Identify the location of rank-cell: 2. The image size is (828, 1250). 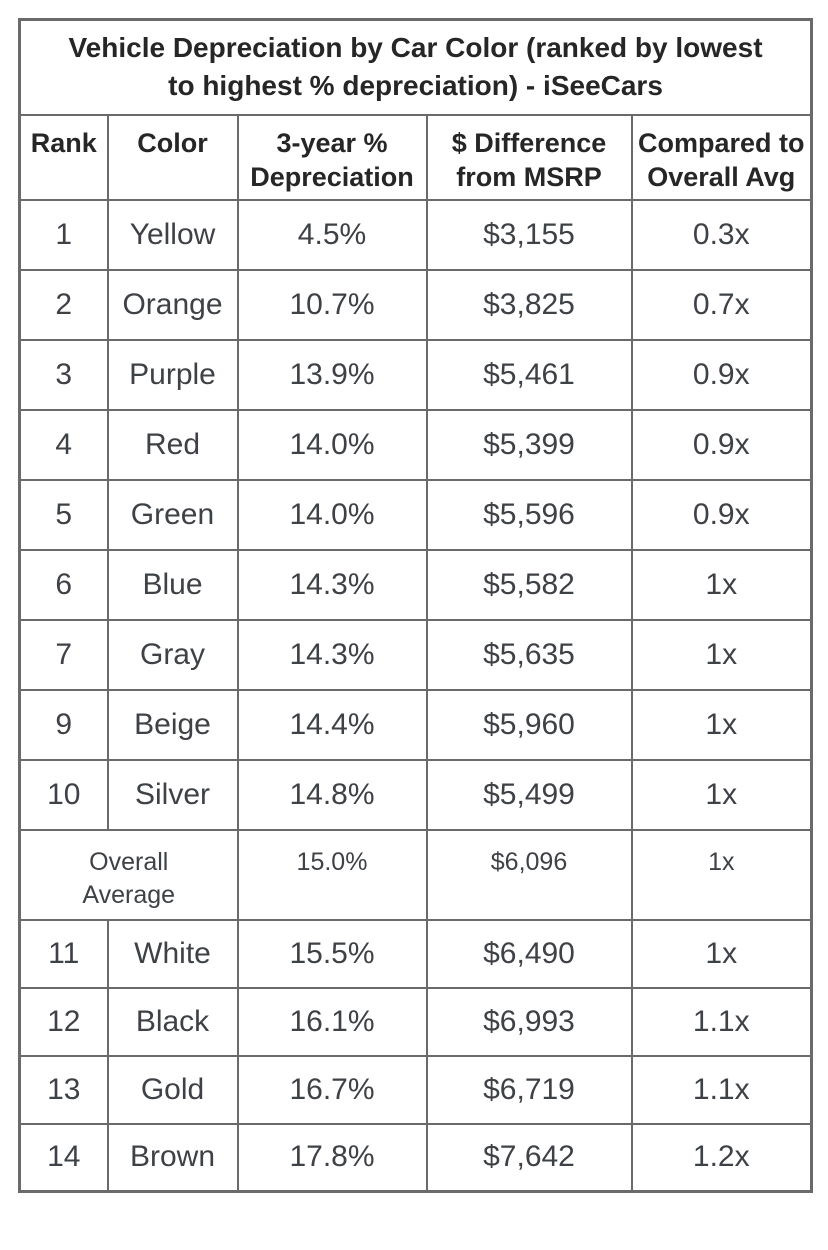
(63, 304).